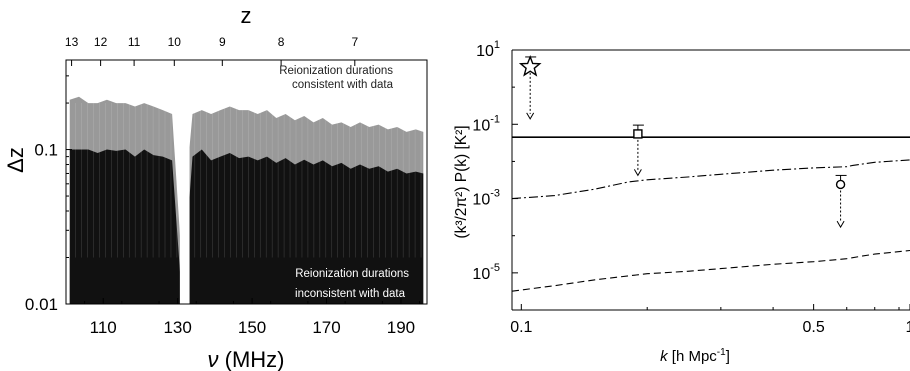 The image size is (910, 371). I want to click on left-x-axis-symbol: ν, so click(213, 359).